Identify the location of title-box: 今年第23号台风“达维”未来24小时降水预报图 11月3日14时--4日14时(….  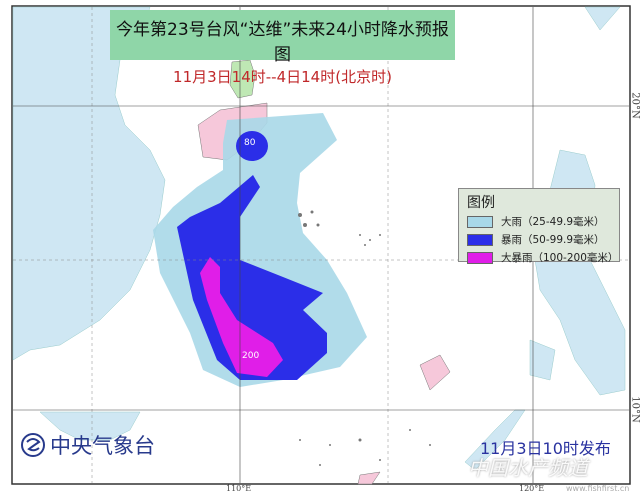
(282, 48).